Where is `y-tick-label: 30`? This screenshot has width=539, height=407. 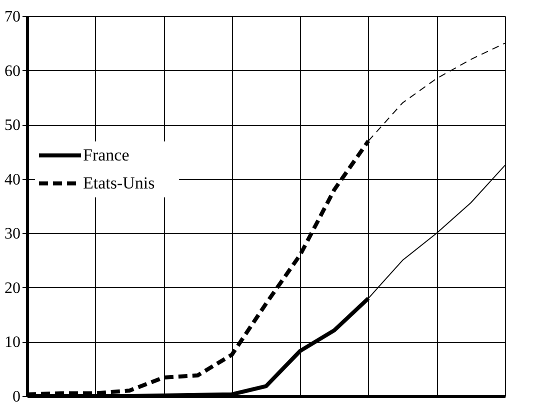
y-tick-label: 30 is located at coordinates (12, 234).